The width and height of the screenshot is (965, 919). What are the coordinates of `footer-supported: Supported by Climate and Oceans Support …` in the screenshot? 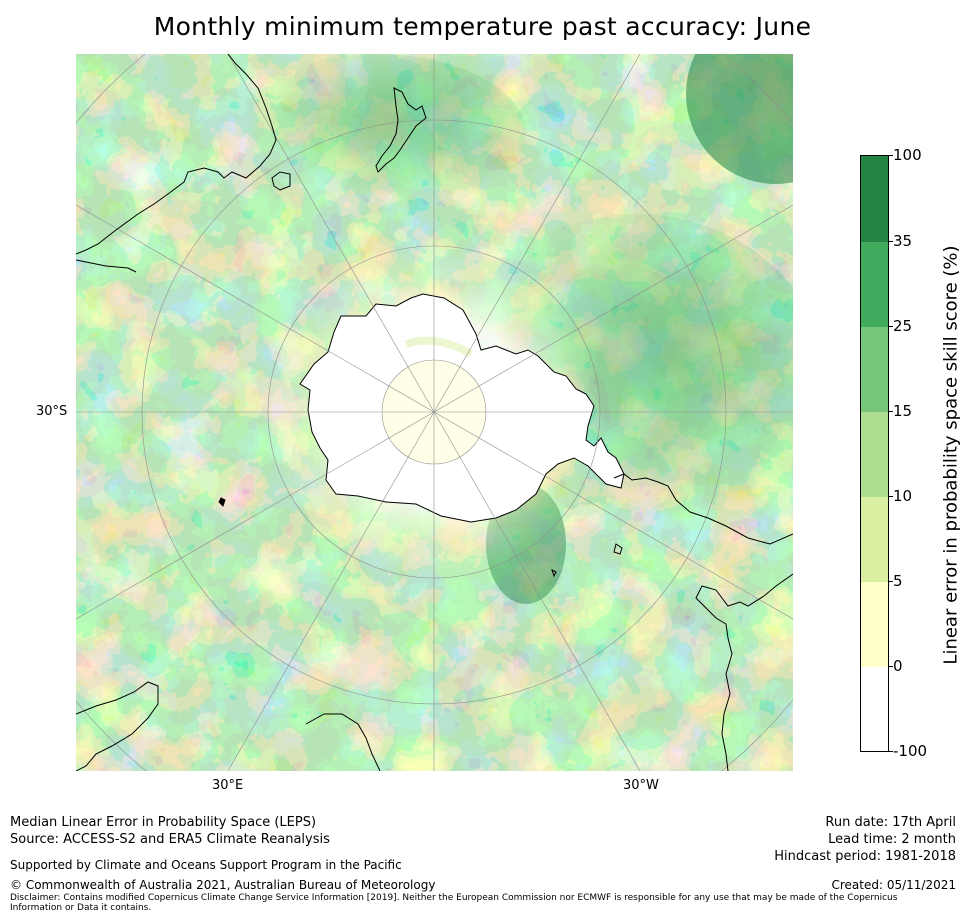 It's located at (206, 865).